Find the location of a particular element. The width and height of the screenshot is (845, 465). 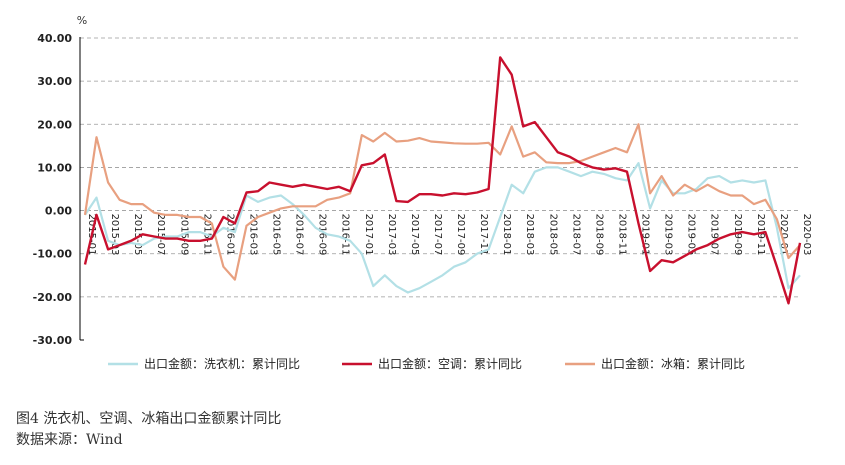

y-tick-label: 40.00 is located at coordinates (54, 38).